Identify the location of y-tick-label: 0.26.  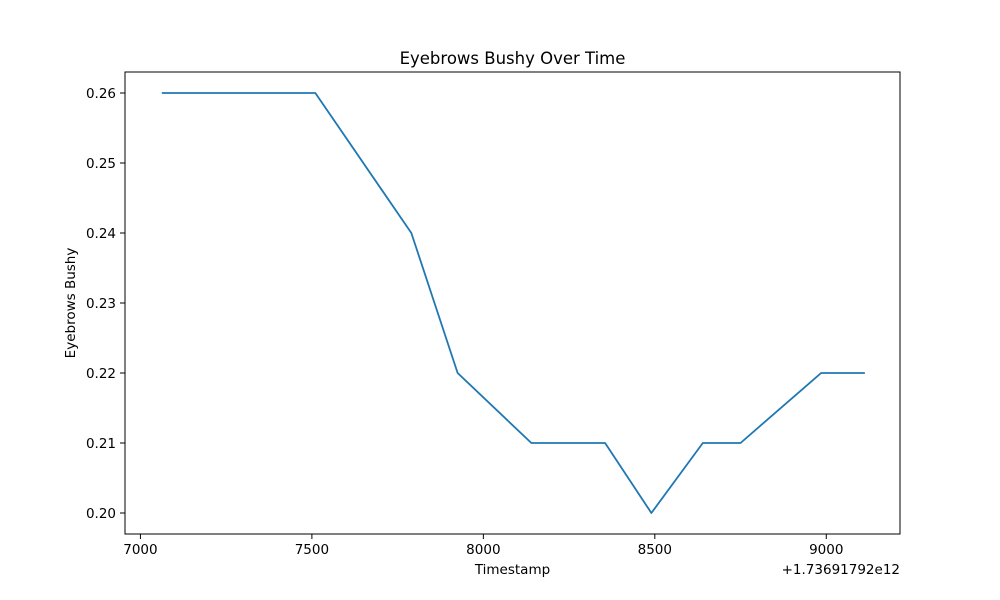
(101, 94).